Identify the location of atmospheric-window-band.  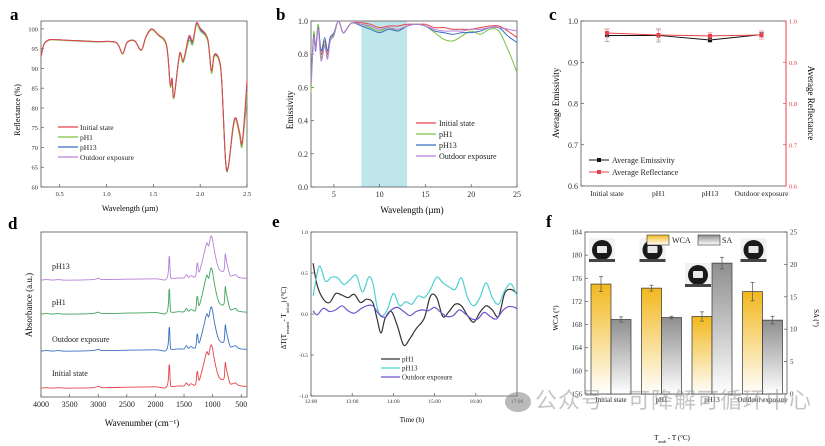
(384, 104).